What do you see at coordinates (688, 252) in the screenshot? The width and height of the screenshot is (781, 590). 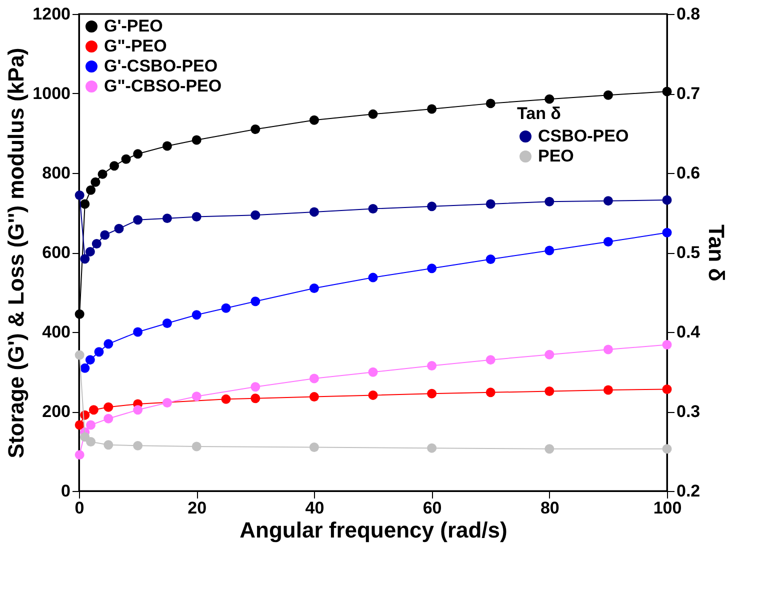 I see `y2-tick-label: 0.5` at bounding box center [688, 252].